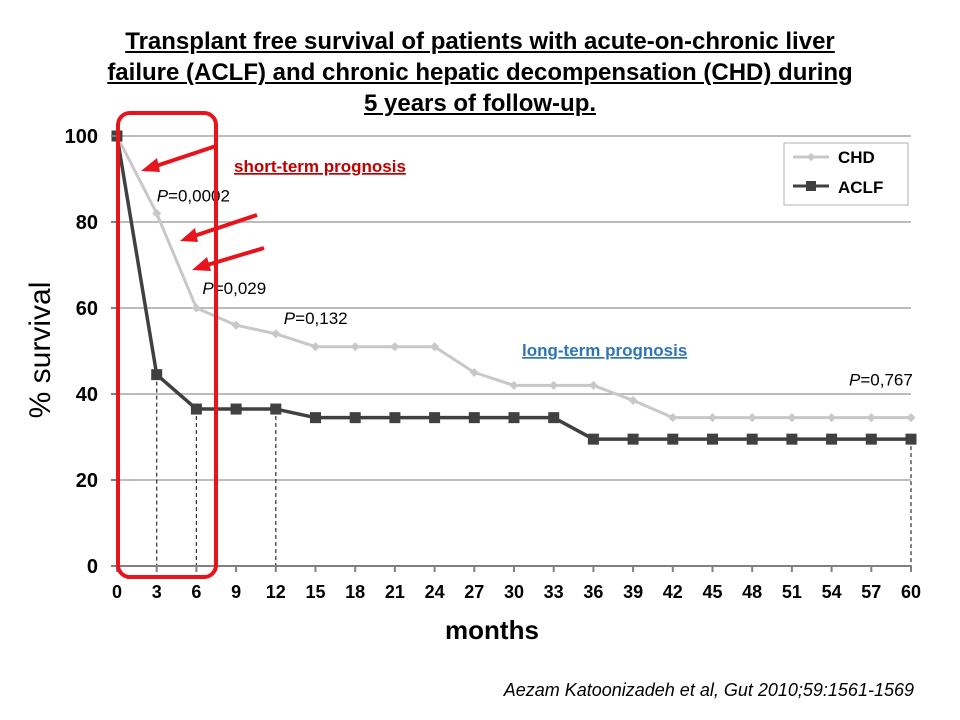  I want to click on x-tick-label: 0, so click(117, 592).